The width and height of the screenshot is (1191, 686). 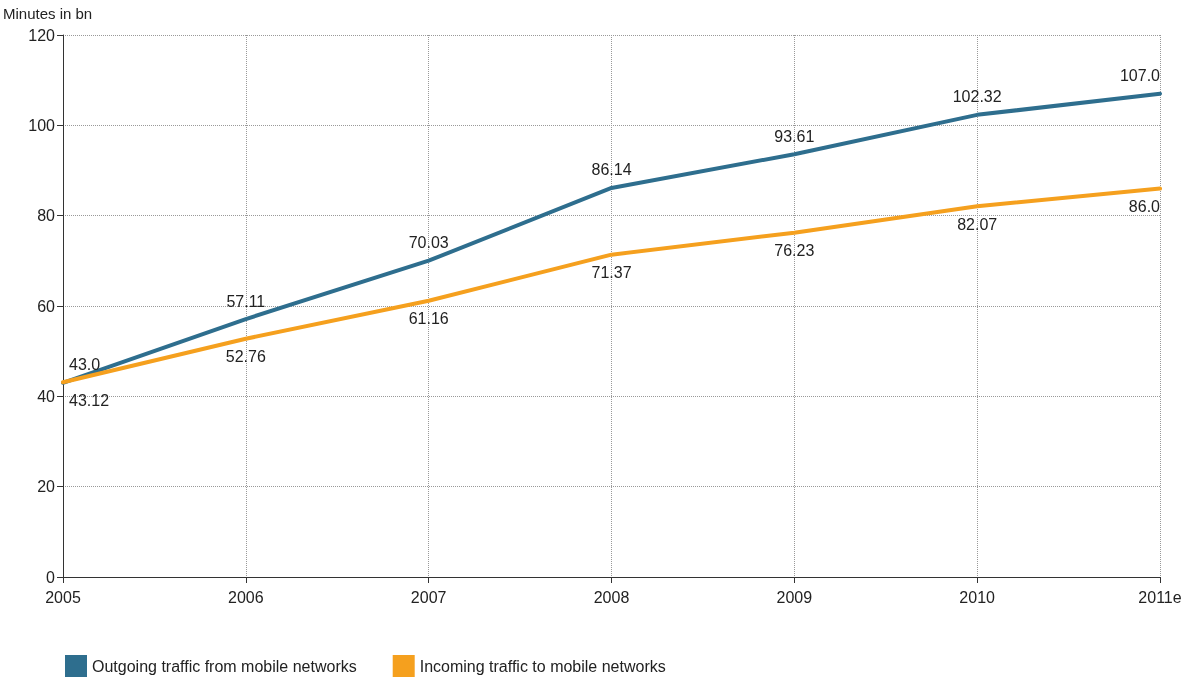 What do you see at coordinates (224, 666) in the screenshot?
I see `legend-label: Outgoing traffic from mobile networks` at bounding box center [224, 666].